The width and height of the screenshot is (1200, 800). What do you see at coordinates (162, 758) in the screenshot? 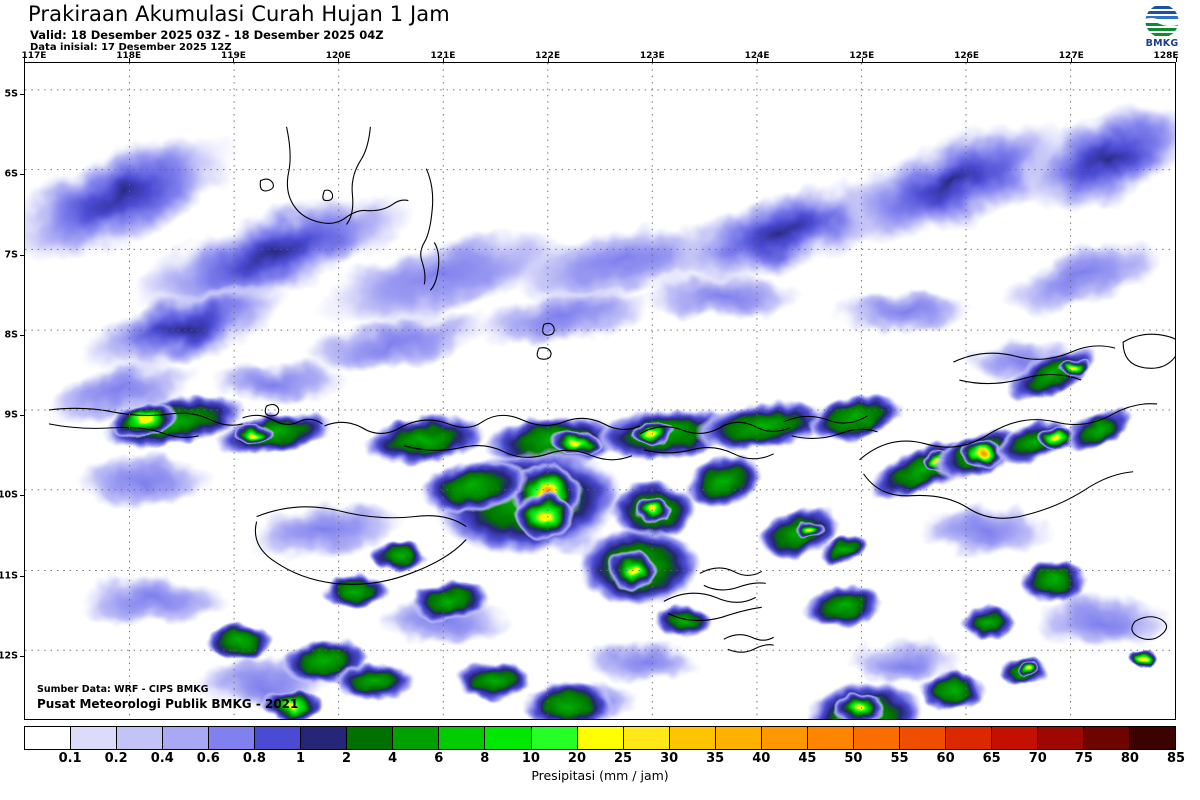
I see `colorbar-tick-label: 0.4` at bounding box center [162, 758].